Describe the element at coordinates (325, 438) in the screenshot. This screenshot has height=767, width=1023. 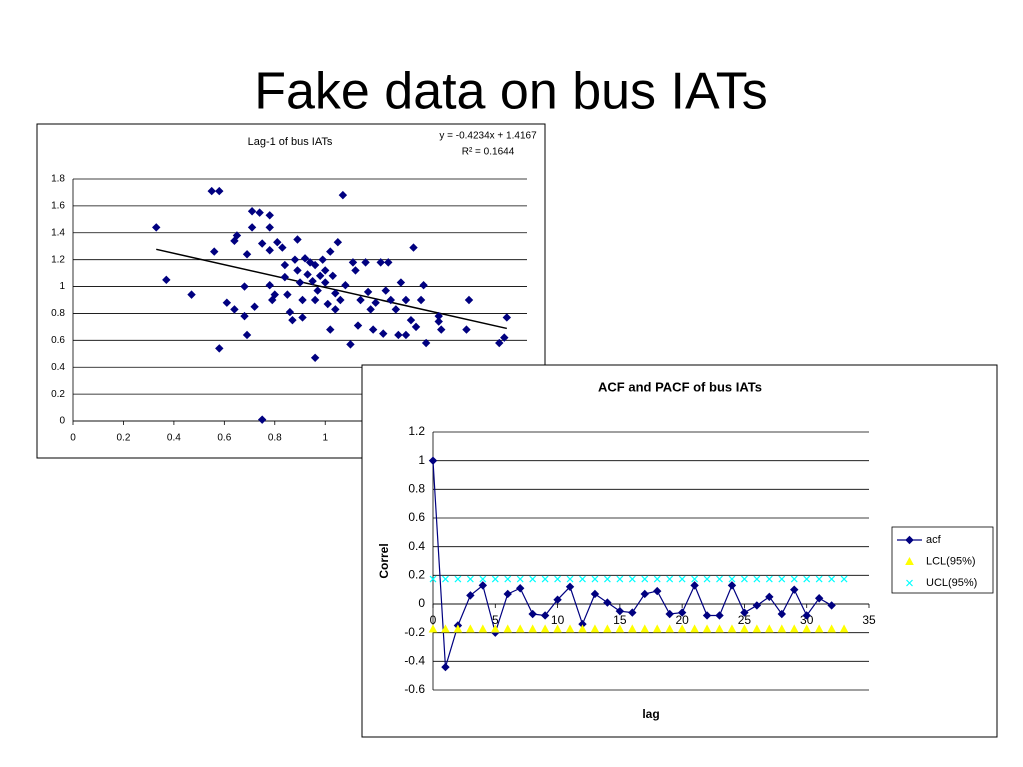
I see `x-tick-label: 1` at that location.